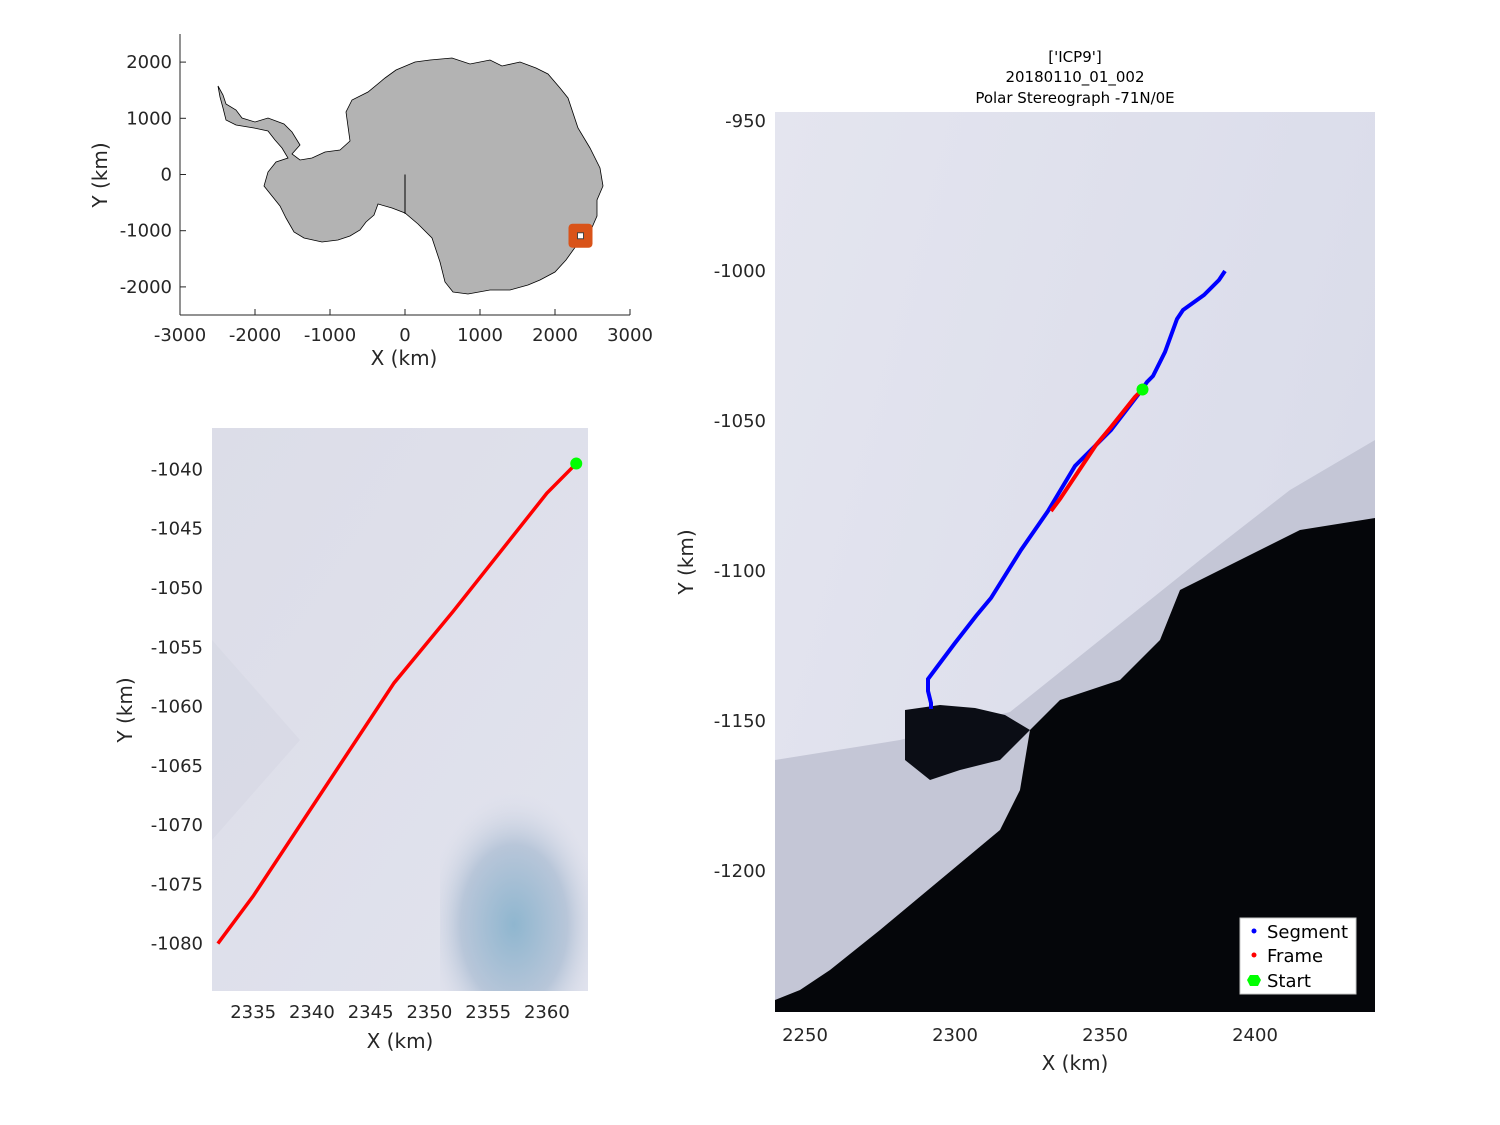 Image resolution: width=1500 pixels, height=1125 pixels. What do you see at coordinates (1075, 1063) in the screenshot?
I see `segment-xlabel: X (km)` at bounding box center [1075, 1063].